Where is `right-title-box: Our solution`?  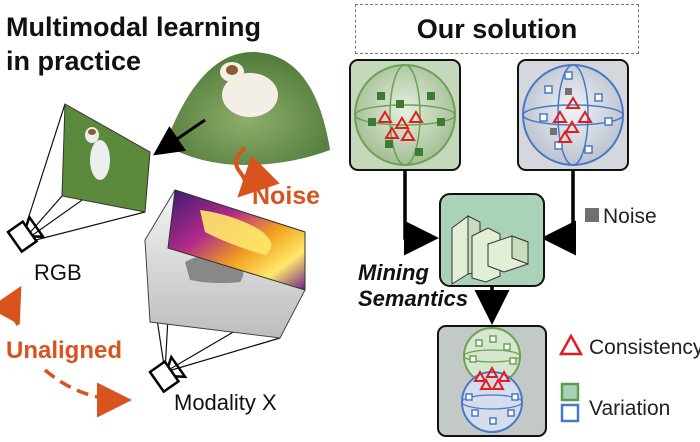
right-title-box: Our solution is located at coordinates (497, 29).